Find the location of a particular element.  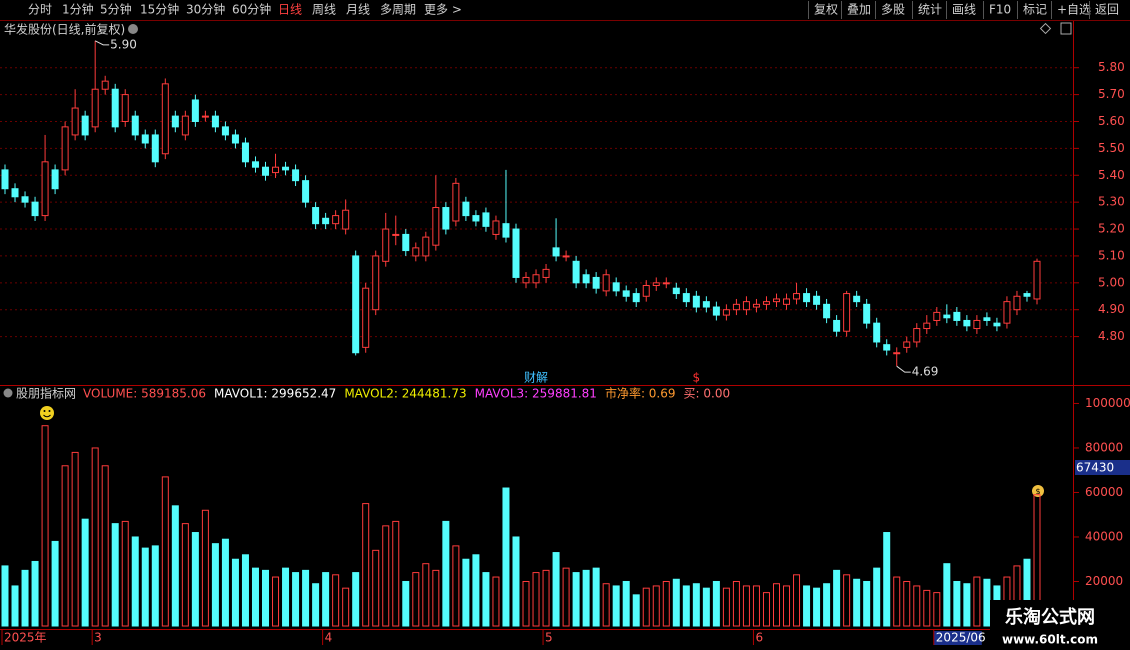

toolbar-button: 画线 is located at coordinates (964, 10).